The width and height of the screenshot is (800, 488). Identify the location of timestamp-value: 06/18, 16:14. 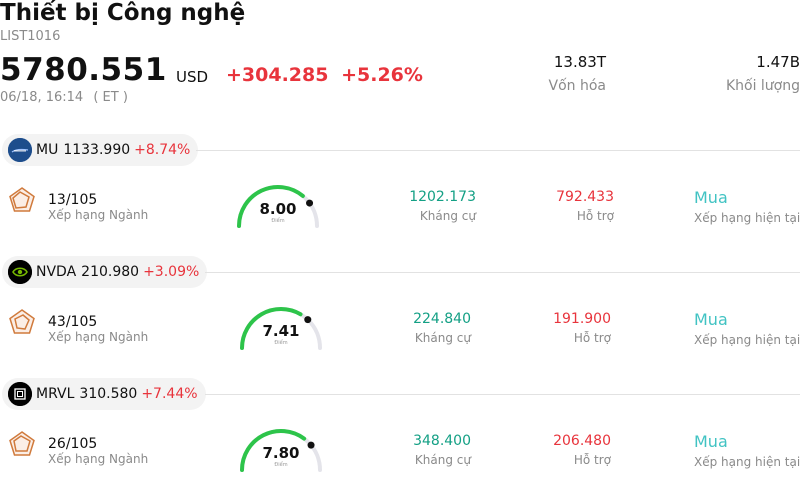
(42, 97).